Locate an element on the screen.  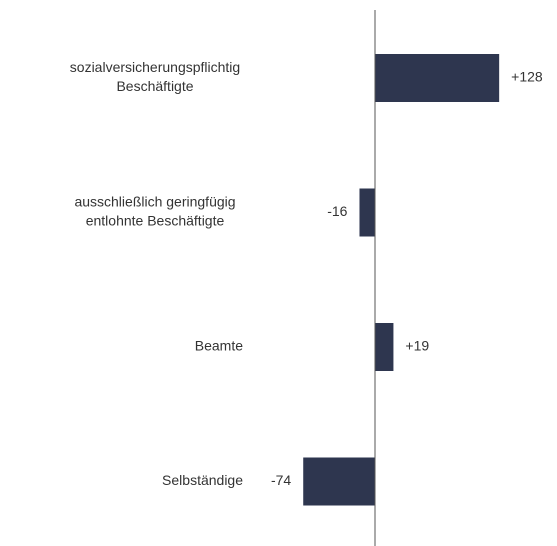
category-label: ausschließlich geringfügig is located at coordinates (154, 202).